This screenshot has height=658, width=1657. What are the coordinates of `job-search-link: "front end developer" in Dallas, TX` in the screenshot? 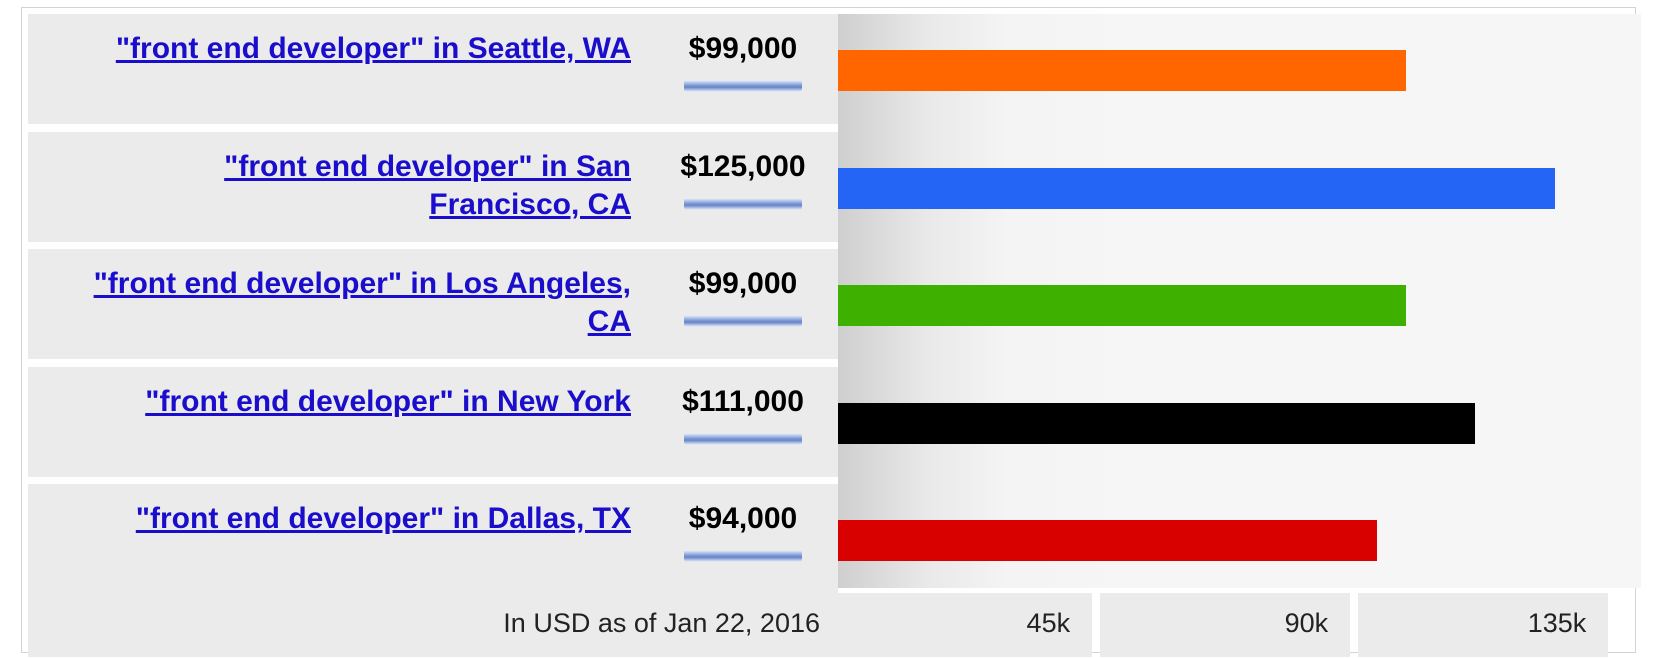 It's located at (383, 518).